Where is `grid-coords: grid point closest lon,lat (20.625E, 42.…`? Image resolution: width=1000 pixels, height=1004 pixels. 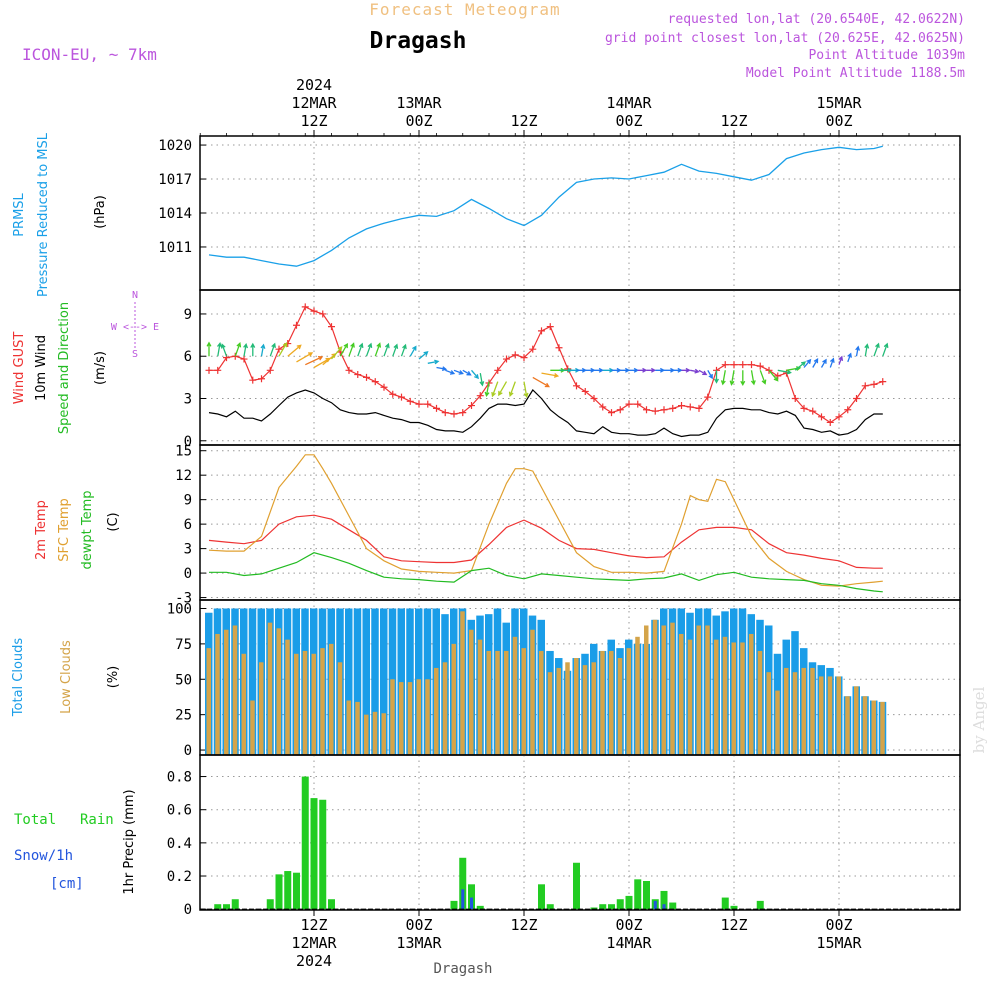
grid-coords: grid point closest lon,lat (20.625E, 42.… is located at coordinates (785, 38).